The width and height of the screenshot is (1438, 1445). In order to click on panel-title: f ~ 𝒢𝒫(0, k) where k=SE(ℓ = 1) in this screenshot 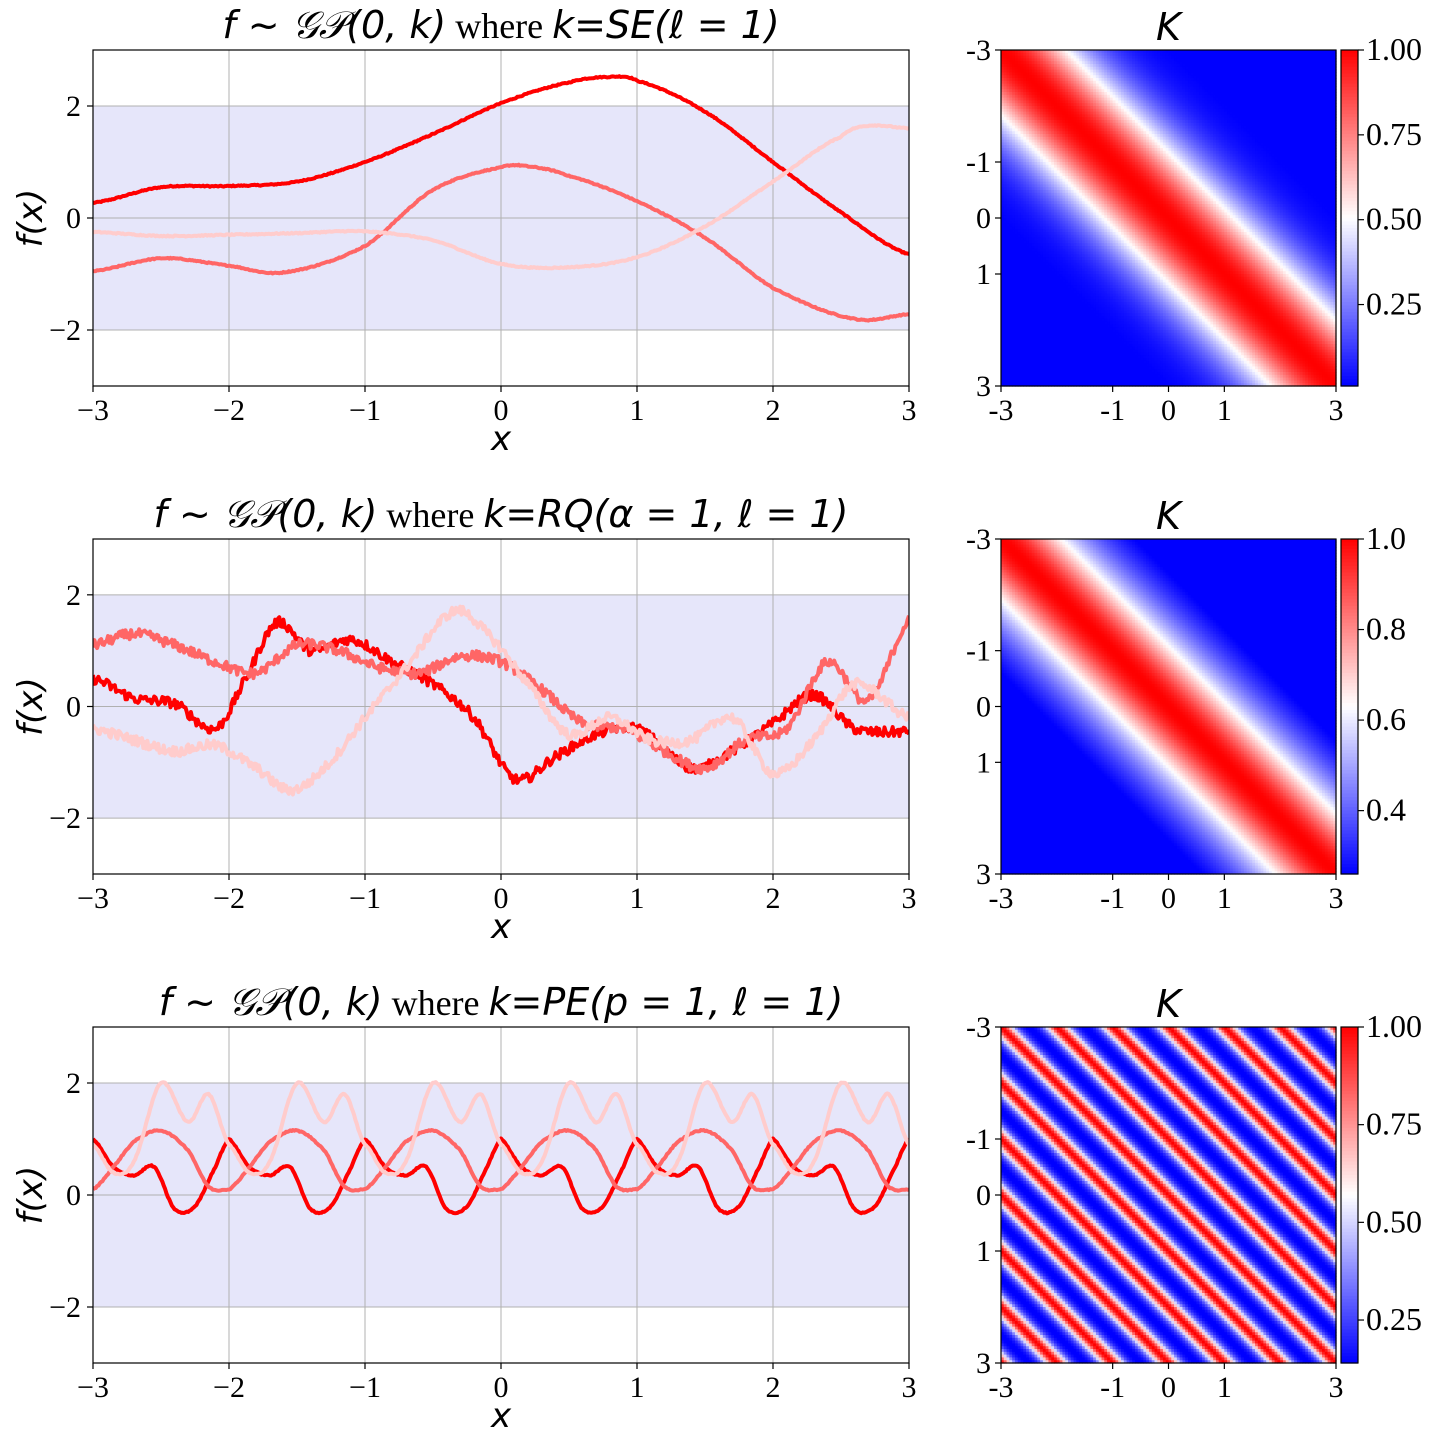, I will do `click(500, 25)`.